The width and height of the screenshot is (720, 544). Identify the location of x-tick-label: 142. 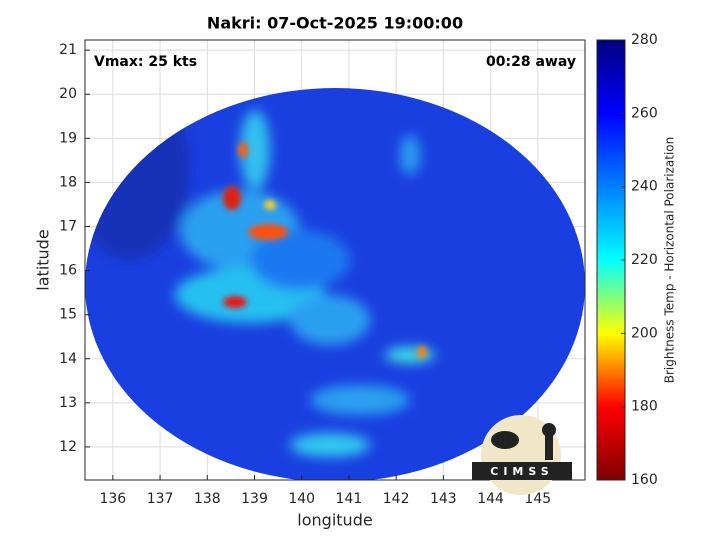
(396, 499).